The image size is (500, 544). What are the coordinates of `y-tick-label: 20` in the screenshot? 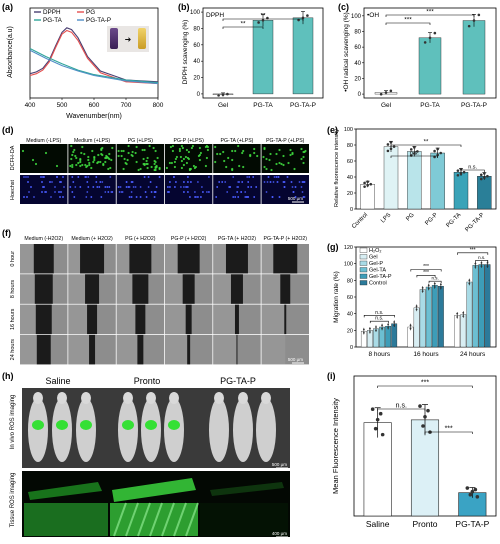 It's located at (350, 331).